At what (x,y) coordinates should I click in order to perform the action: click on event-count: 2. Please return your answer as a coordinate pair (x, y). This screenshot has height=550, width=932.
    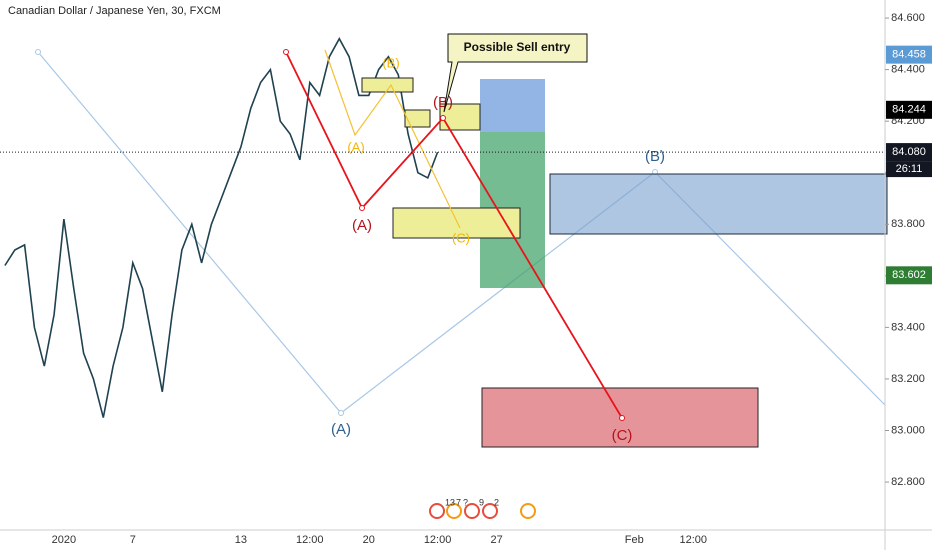
    Looking at the image, I should click on (496, 502).